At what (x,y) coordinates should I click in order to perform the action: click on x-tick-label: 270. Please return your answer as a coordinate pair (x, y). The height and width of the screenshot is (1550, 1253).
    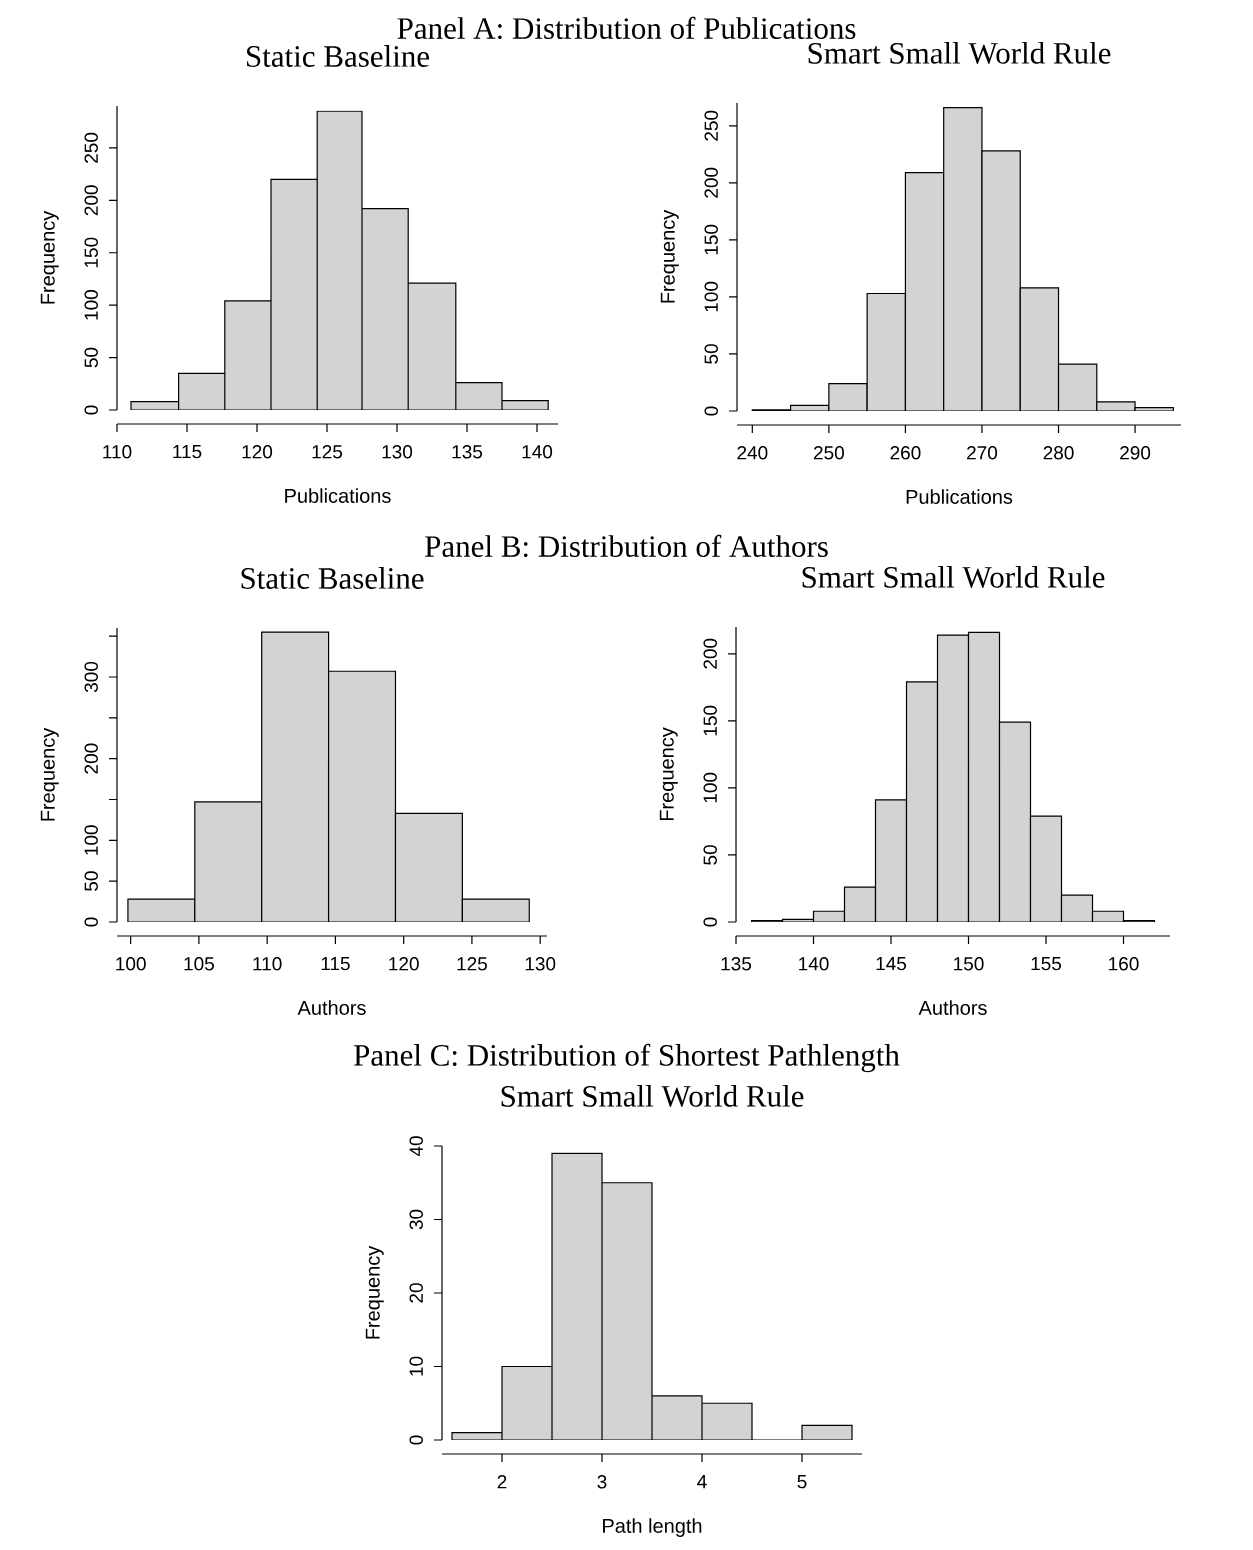
    Looking at the image, I should click on (982, 453).